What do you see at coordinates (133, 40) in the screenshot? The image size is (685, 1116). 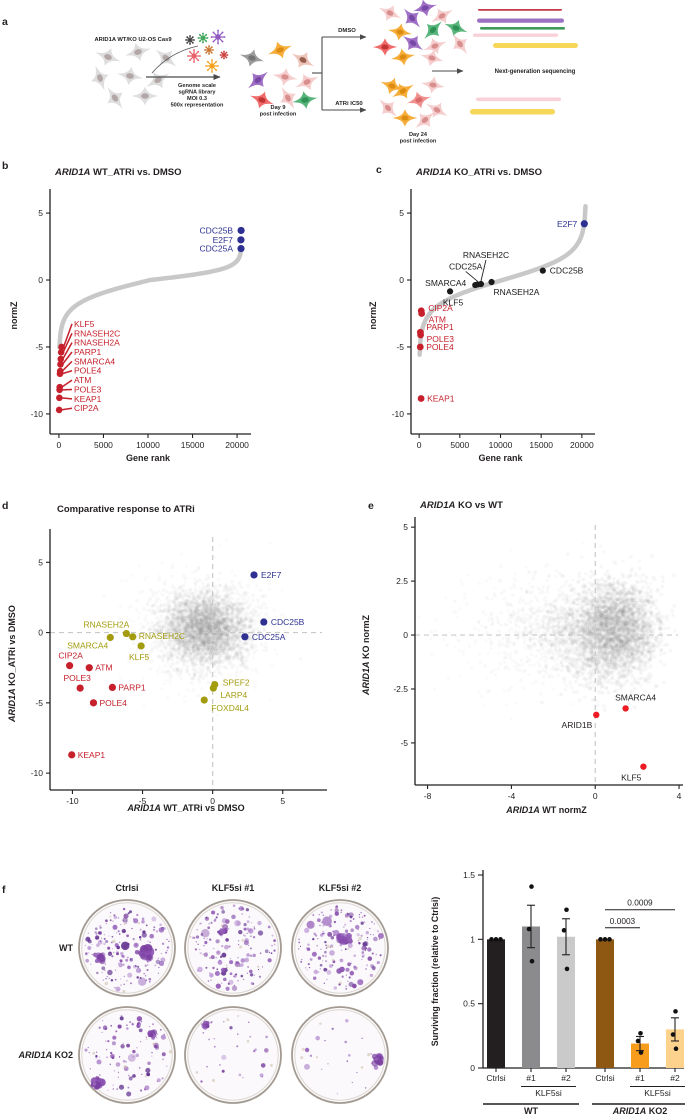 I see `cell-line-label: ARID1A WT/KO U2-OS Cas9` at bounding box center [133, 40].